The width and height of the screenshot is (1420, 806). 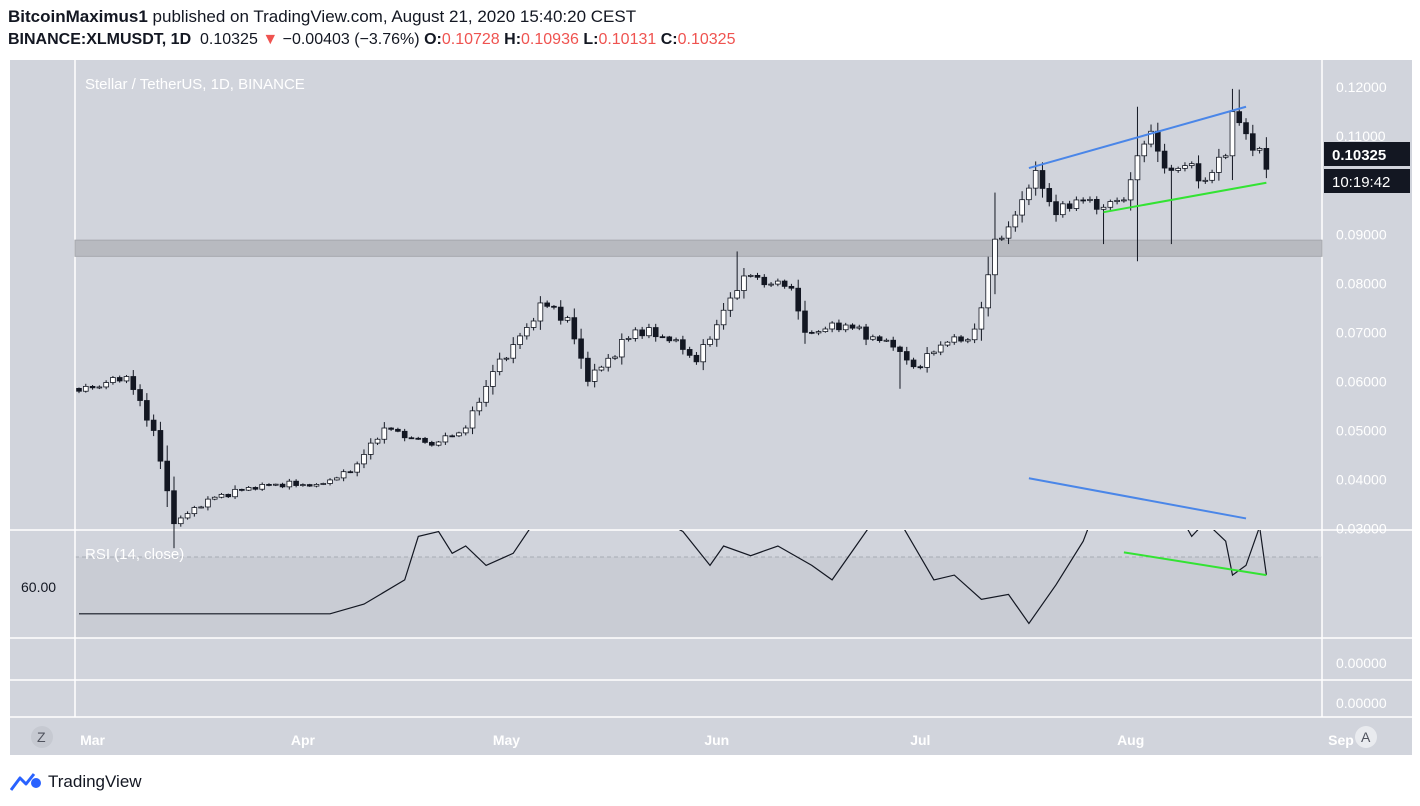 What do you see at coordinates (270, 39) in the screenshot?
I see `change-arrow-icon: ▼` at bounding box center [270, 39].